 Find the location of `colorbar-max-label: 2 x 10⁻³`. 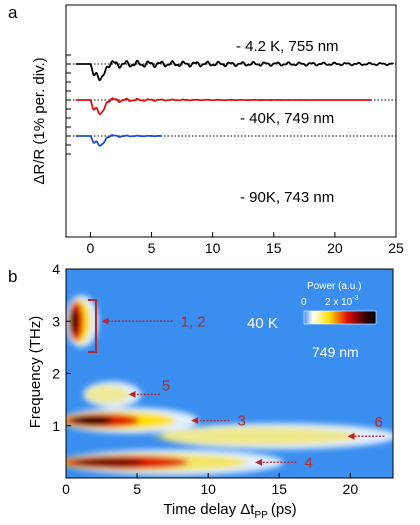

colorbar-max-label: 2 x 10⁻³ is located at coordinates (342, 301).